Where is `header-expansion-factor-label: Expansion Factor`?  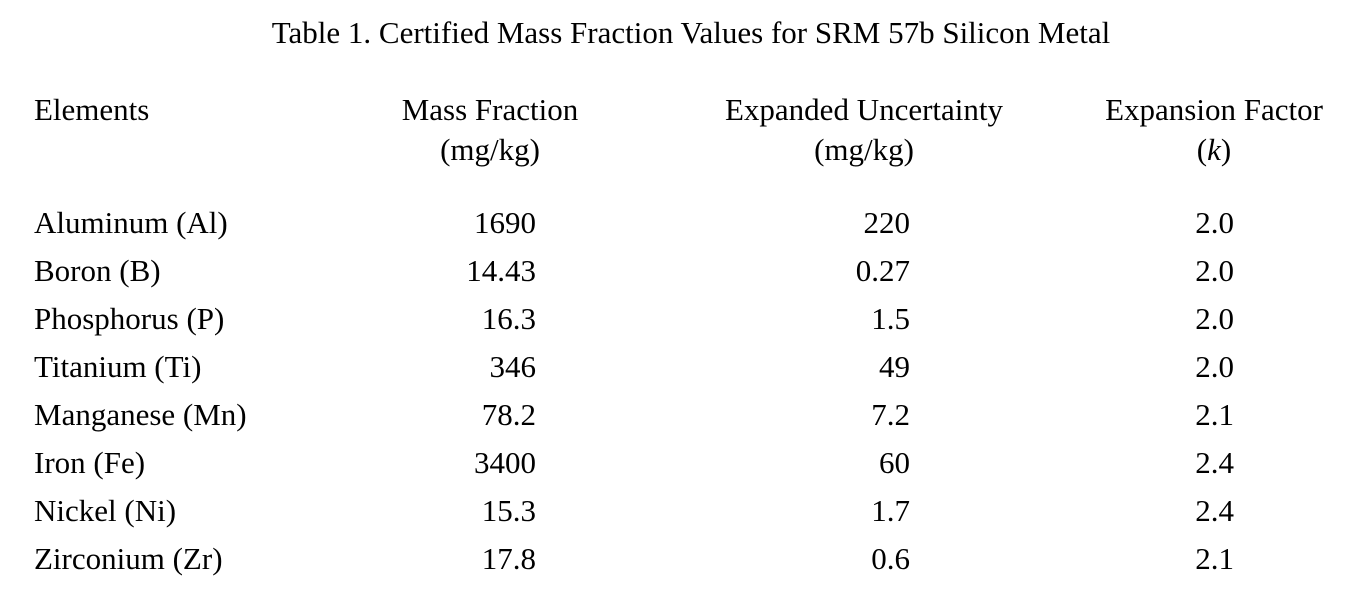 header-expansion-factor-label: Expansion Factor is located at coordinates (1214, 109).